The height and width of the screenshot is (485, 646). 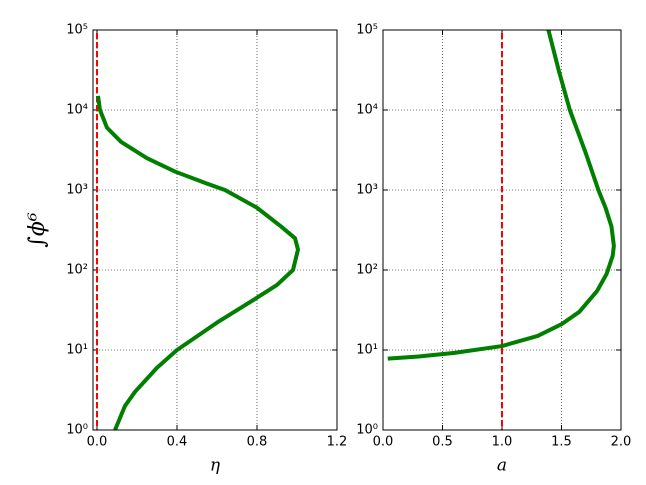 I want to click on x-tick-label: 1.0, so click(x=502, y=442).